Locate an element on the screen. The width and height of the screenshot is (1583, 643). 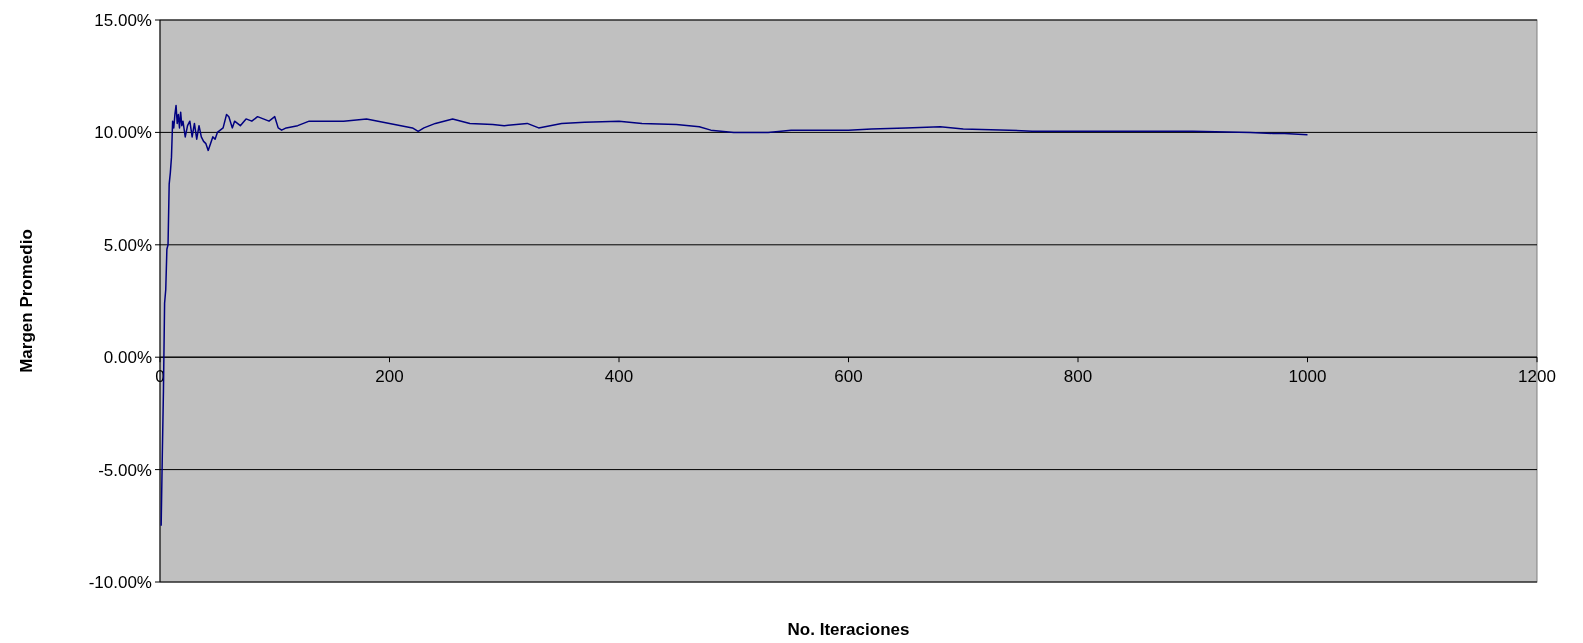
y-tick-label: 10.00% is located at coordinates (123, 133).